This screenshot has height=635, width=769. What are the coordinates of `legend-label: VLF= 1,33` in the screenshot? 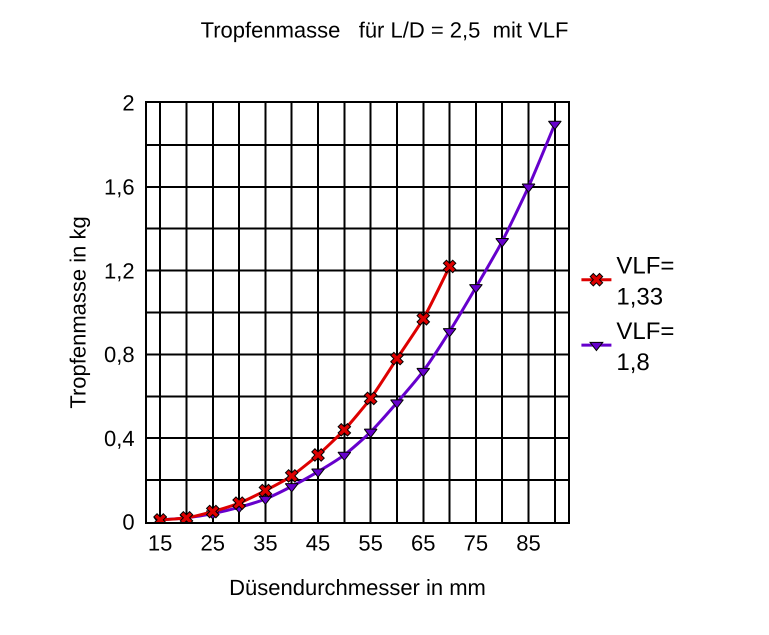 It's located at (645, 281).